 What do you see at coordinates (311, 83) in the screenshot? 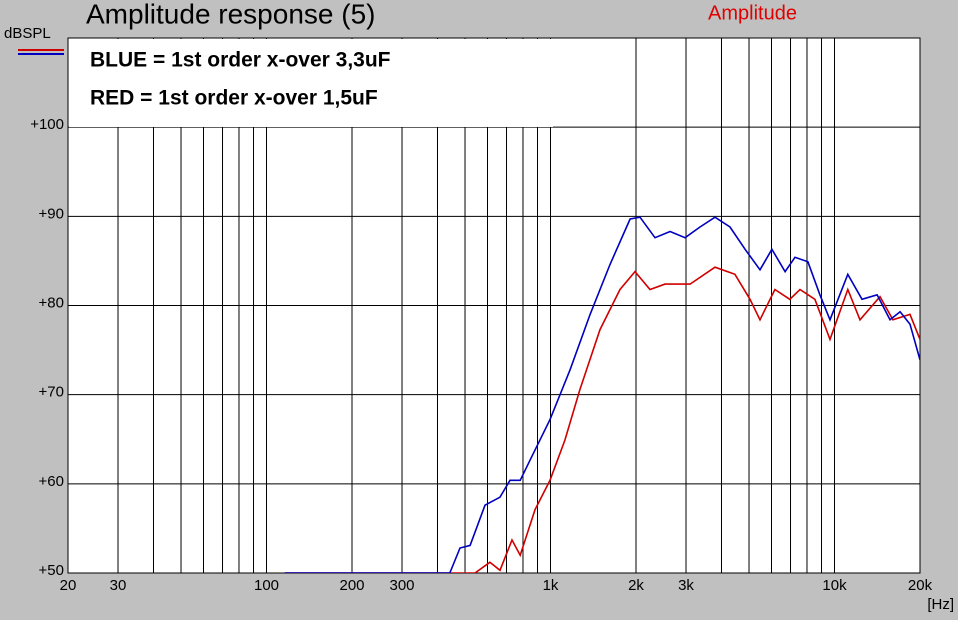
I see `legend-box` at bounding box center [311, 83].